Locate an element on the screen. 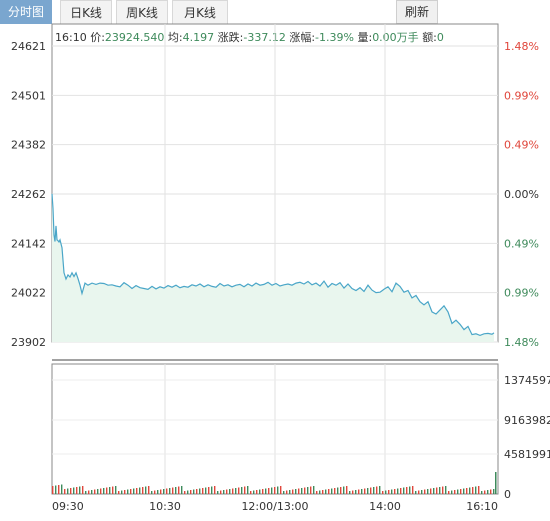 The width and height of the screenshot is (550, 521). volume-axis-label: 1374597 is located at coordinates (527, 380).